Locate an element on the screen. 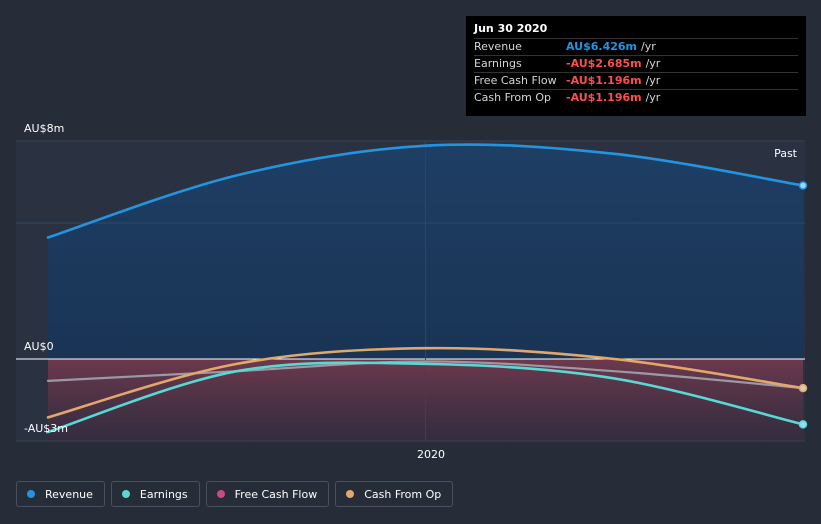 The height and width of the screenshot is (524, 821). y-tick-label-top: AU$8m is located at coordinates (44, 128).